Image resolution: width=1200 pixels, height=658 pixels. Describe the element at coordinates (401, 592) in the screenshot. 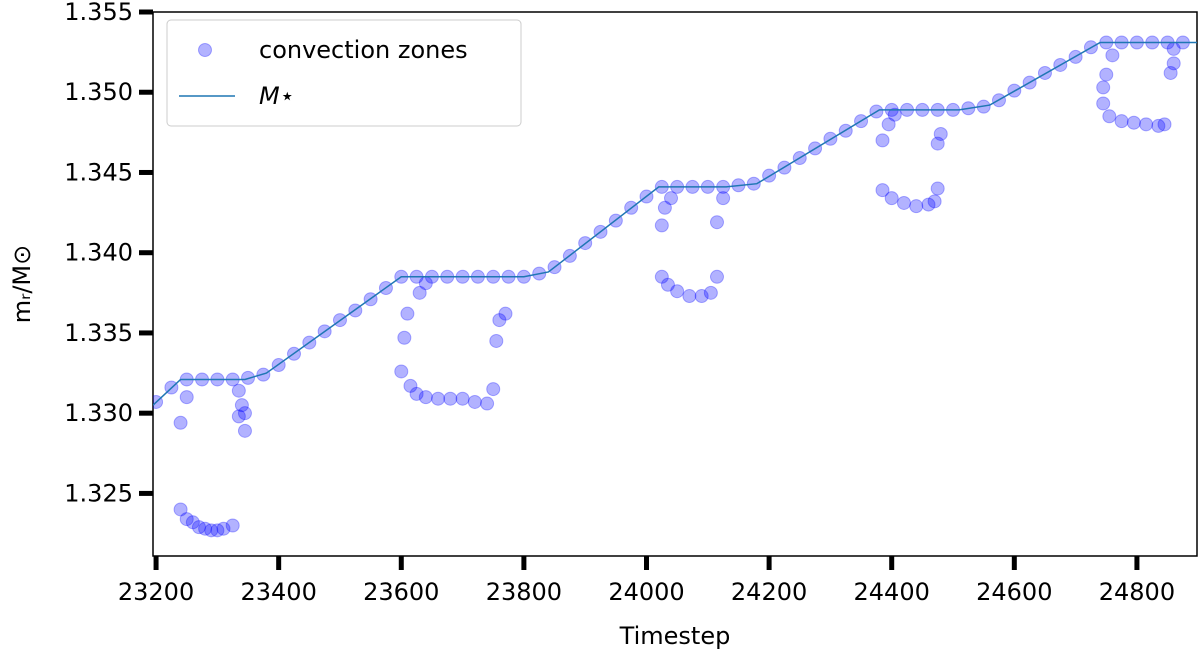

I see `x-tick-label: 23600` at that location.